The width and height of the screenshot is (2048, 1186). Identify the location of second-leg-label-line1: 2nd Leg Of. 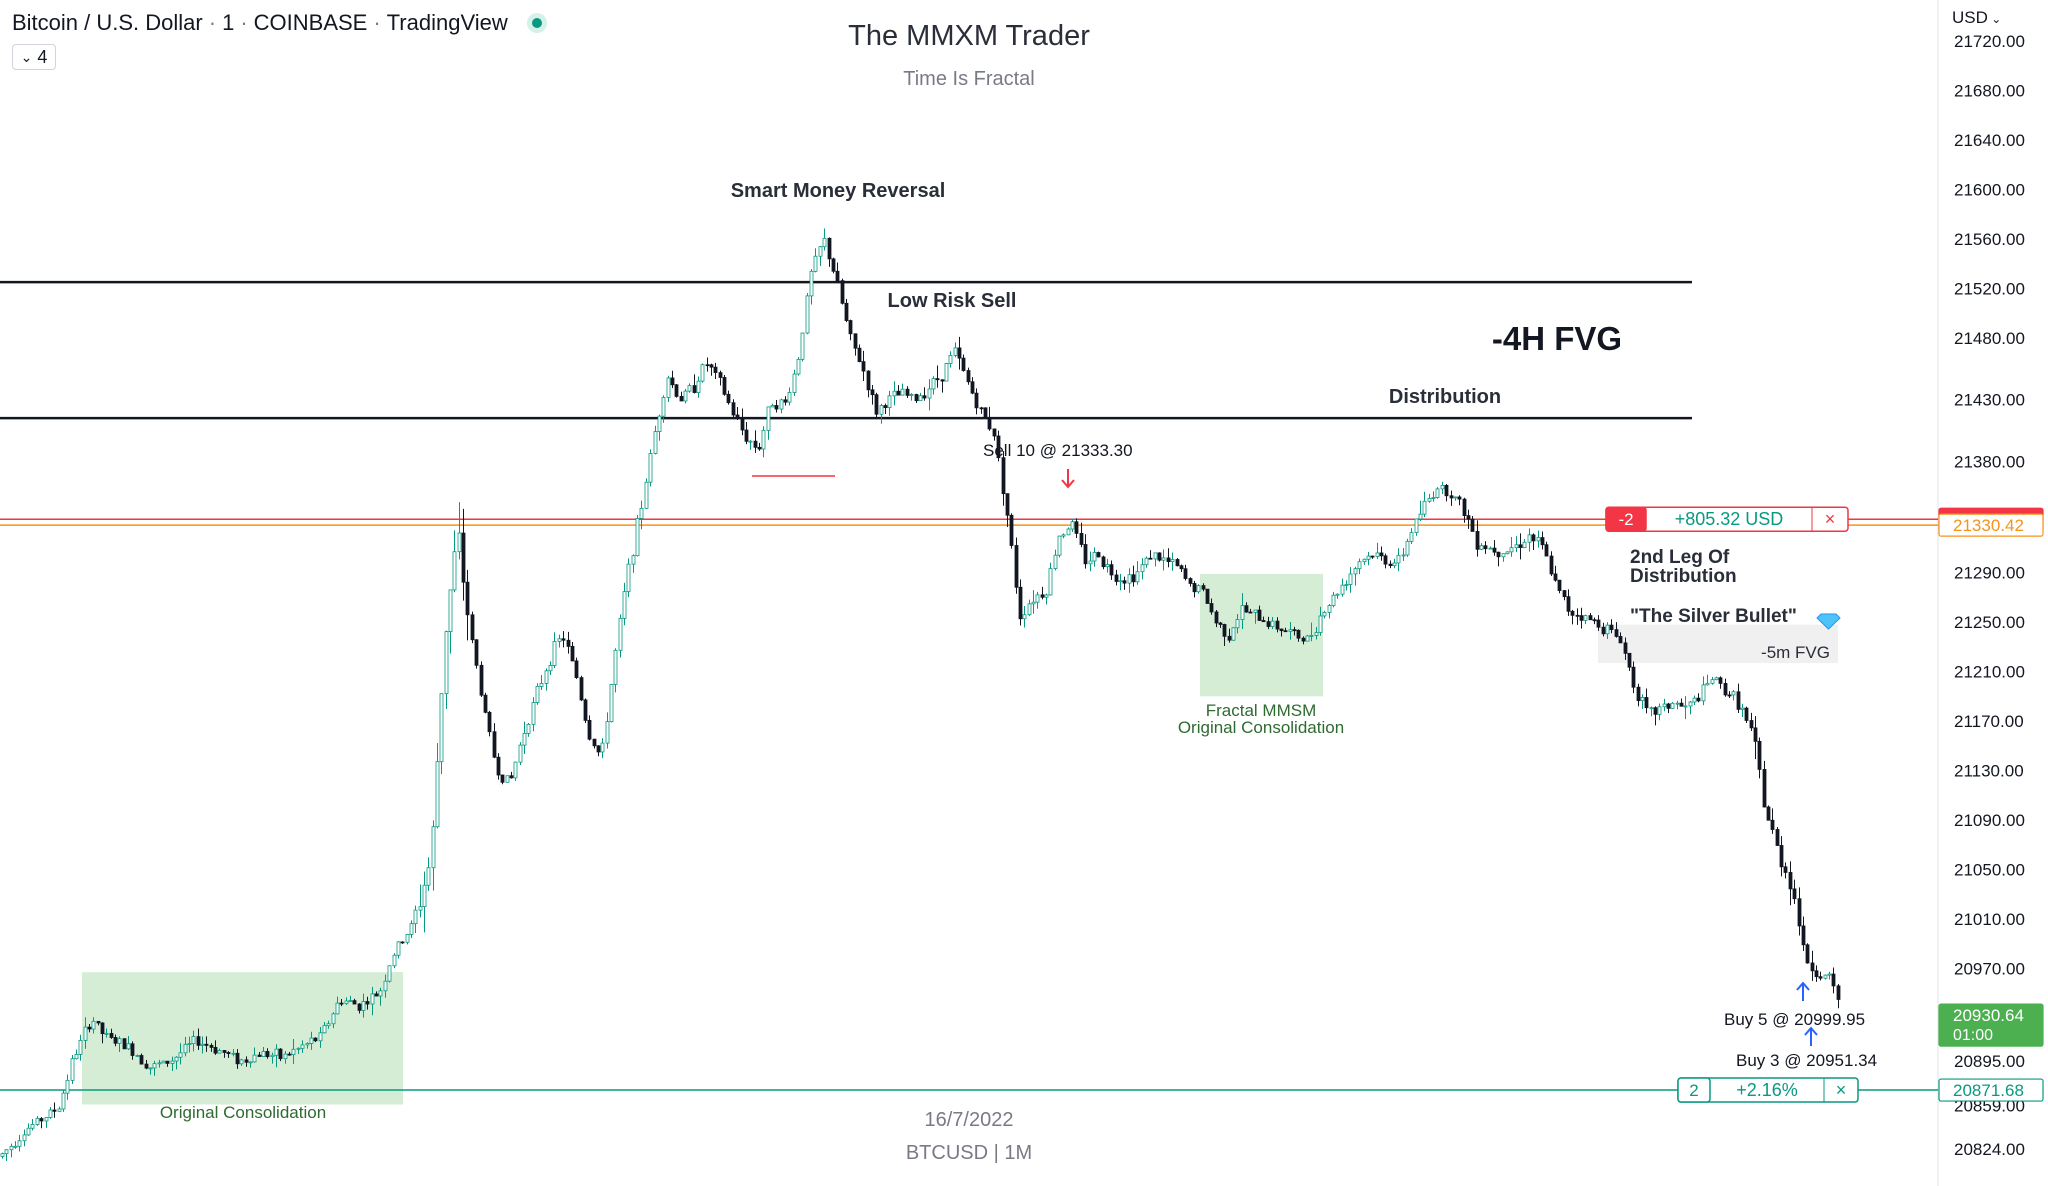
(1680, 557).